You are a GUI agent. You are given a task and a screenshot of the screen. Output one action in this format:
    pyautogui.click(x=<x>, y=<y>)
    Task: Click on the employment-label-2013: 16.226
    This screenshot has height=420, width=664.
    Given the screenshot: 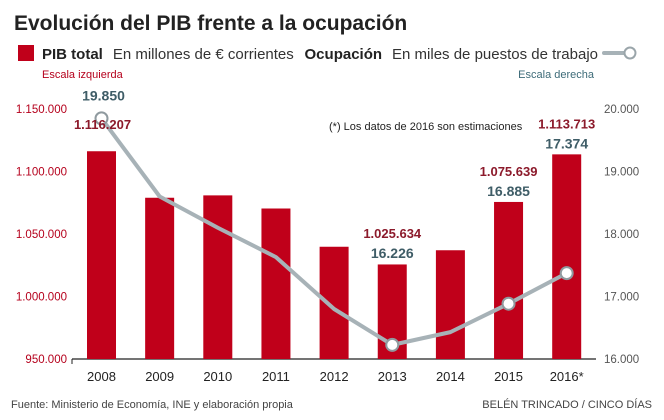 What is the action you would take?
    pyautogui.click(x=392, y=253)
    